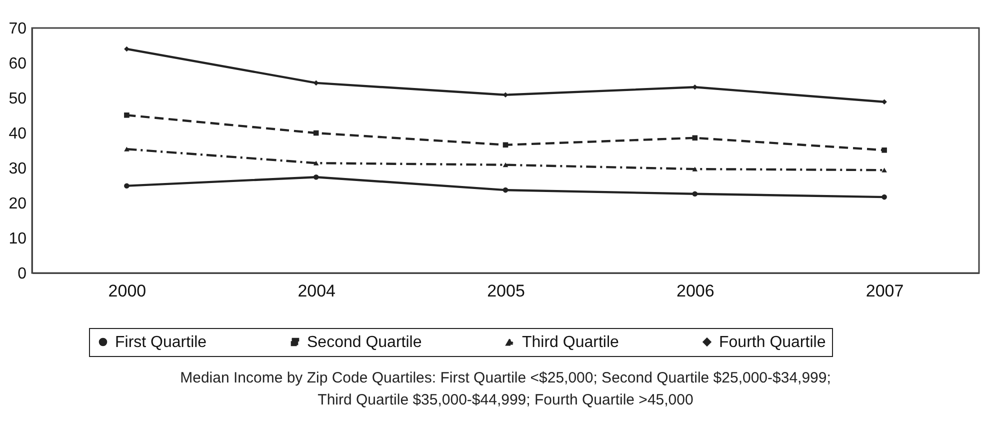 Image resolution: width=1000 pixels, height=421 pixels. I want to click on text: Third Quartile $35,000-$44,999; Fourth Quartile >45,000, so click(506, 400).